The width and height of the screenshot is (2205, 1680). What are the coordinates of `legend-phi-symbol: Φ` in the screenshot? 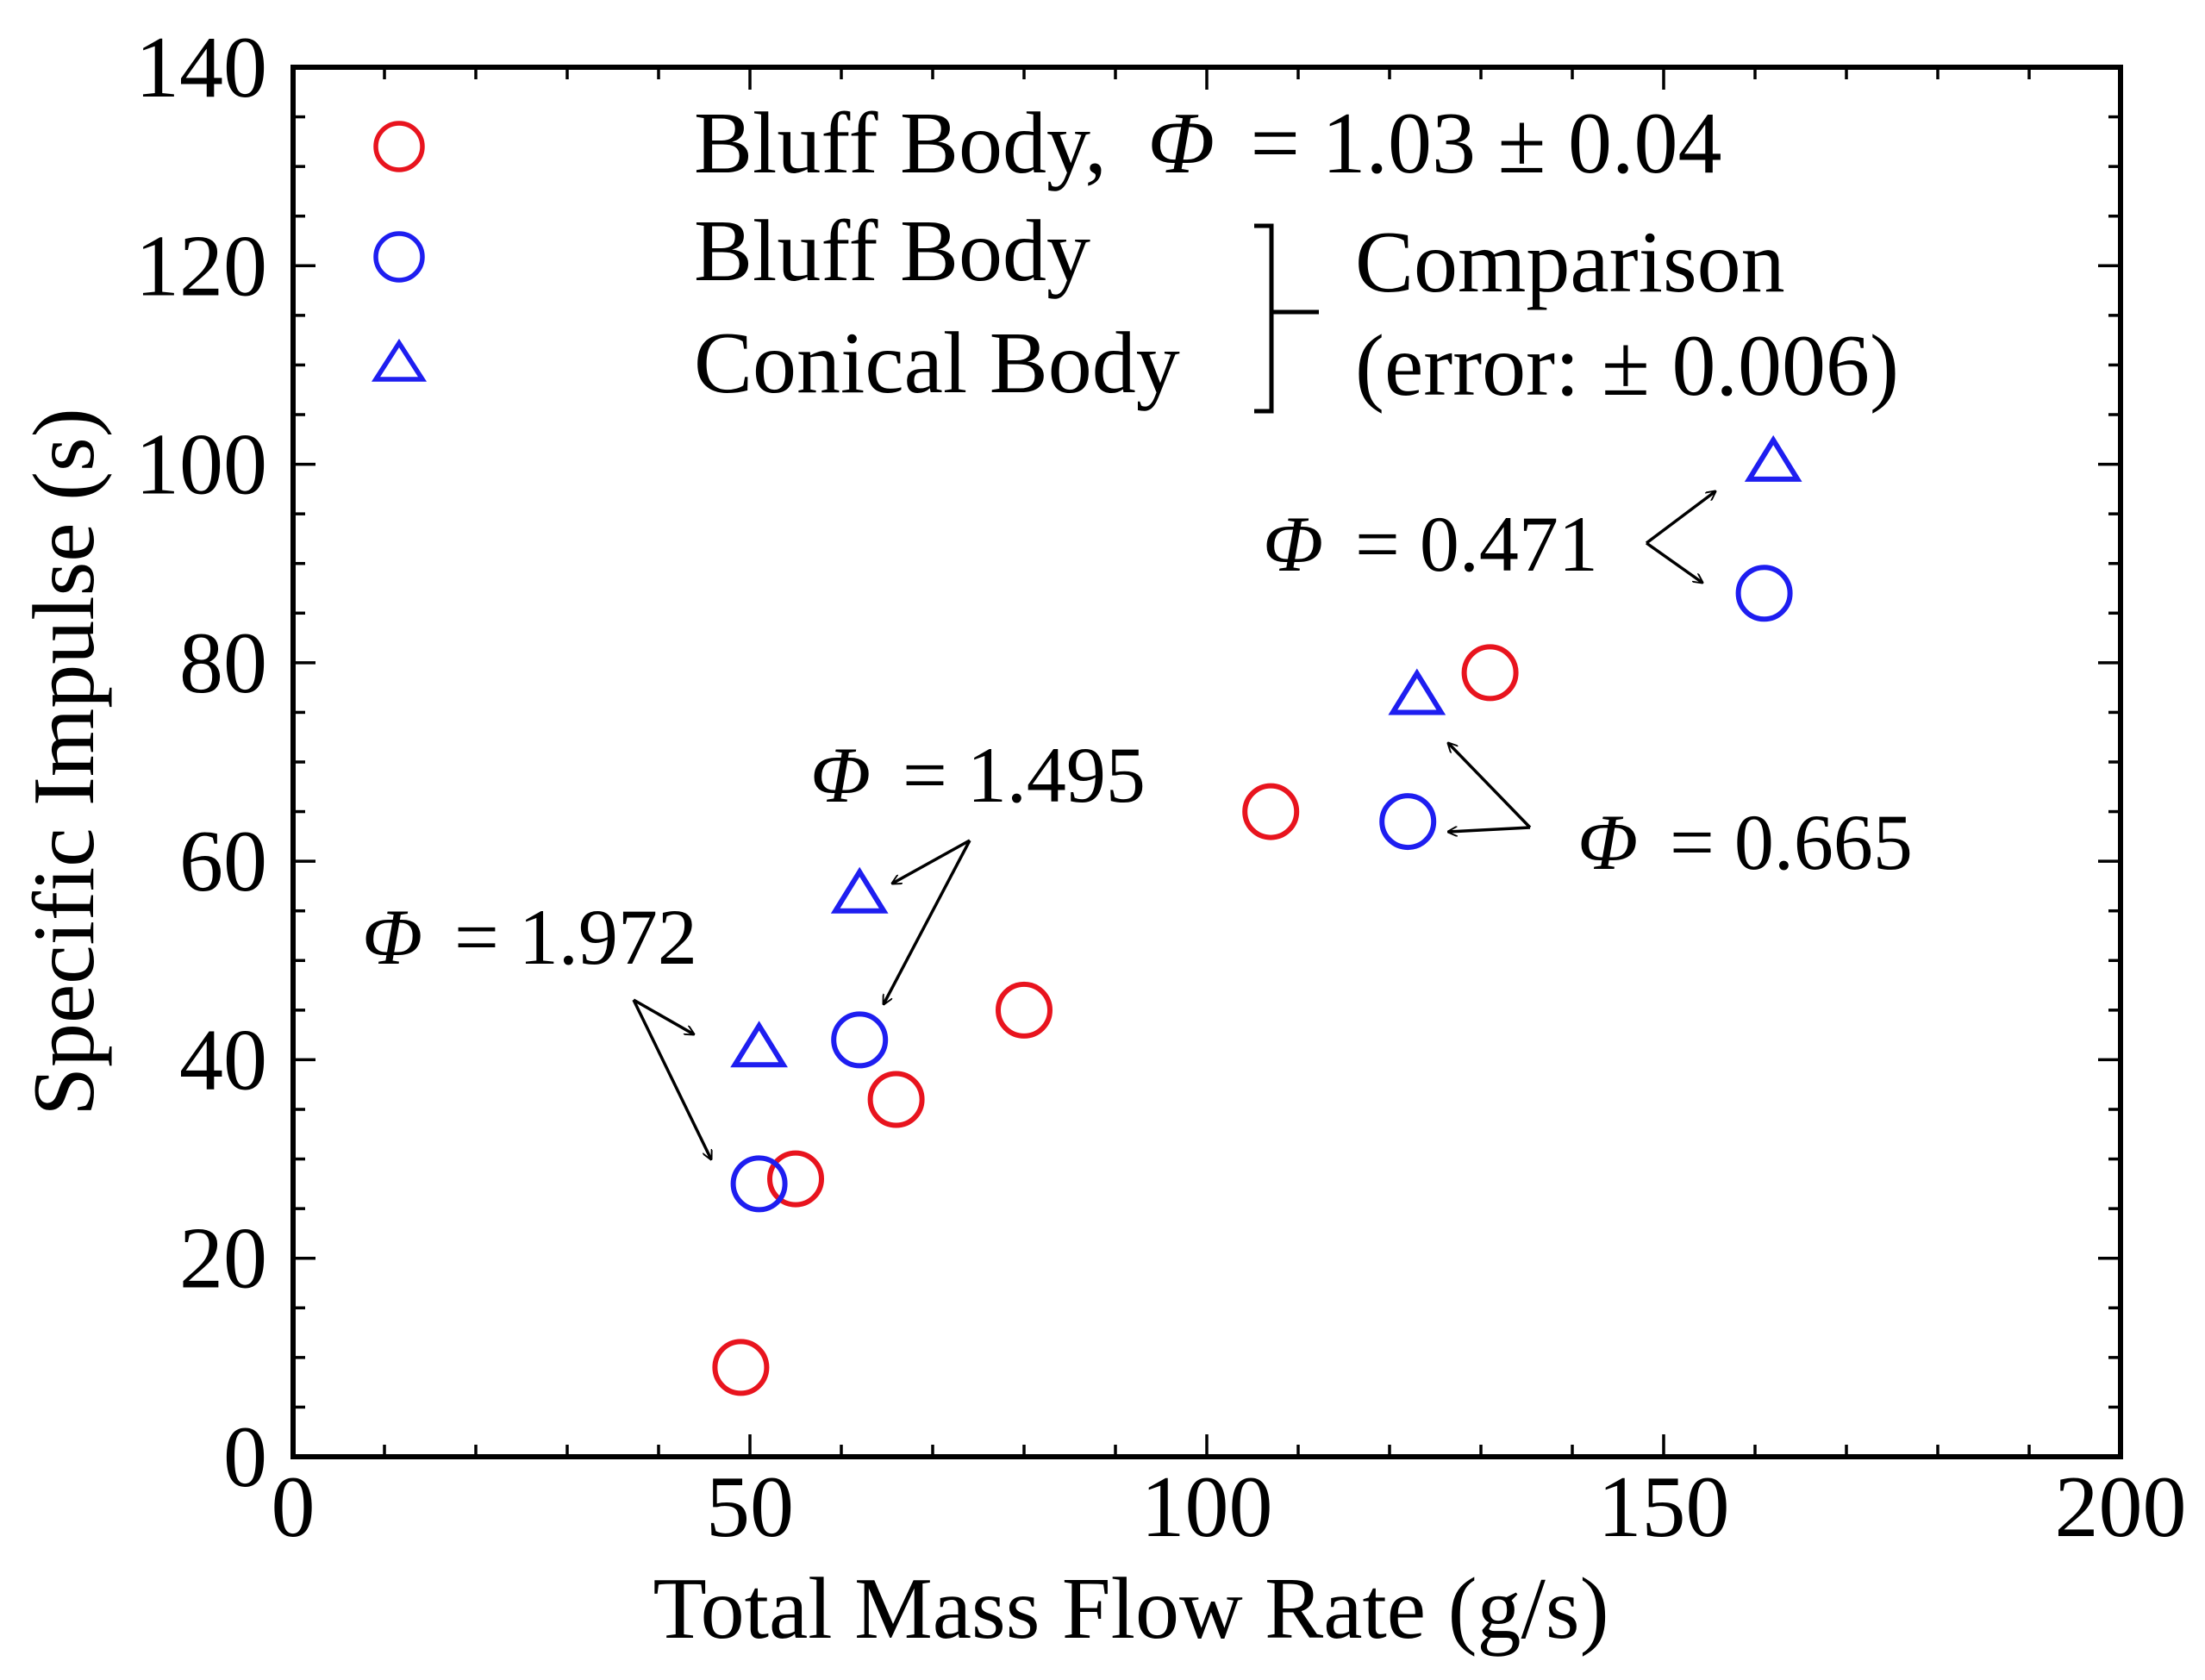 It's located at (1181, 143).